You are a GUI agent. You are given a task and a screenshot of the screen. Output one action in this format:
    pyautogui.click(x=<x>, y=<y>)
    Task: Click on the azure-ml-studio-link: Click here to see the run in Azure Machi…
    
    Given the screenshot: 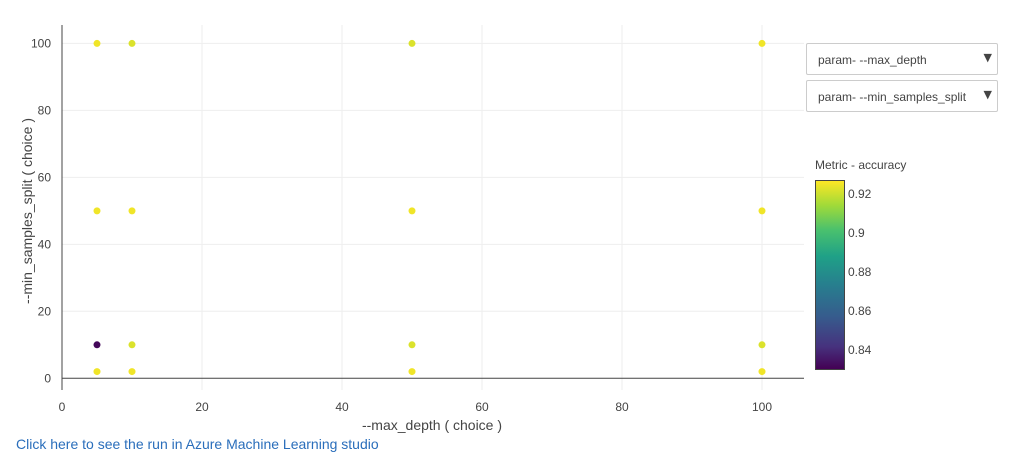 What is the action you would take?
    pyautogui.click(x=197, y=444)
    